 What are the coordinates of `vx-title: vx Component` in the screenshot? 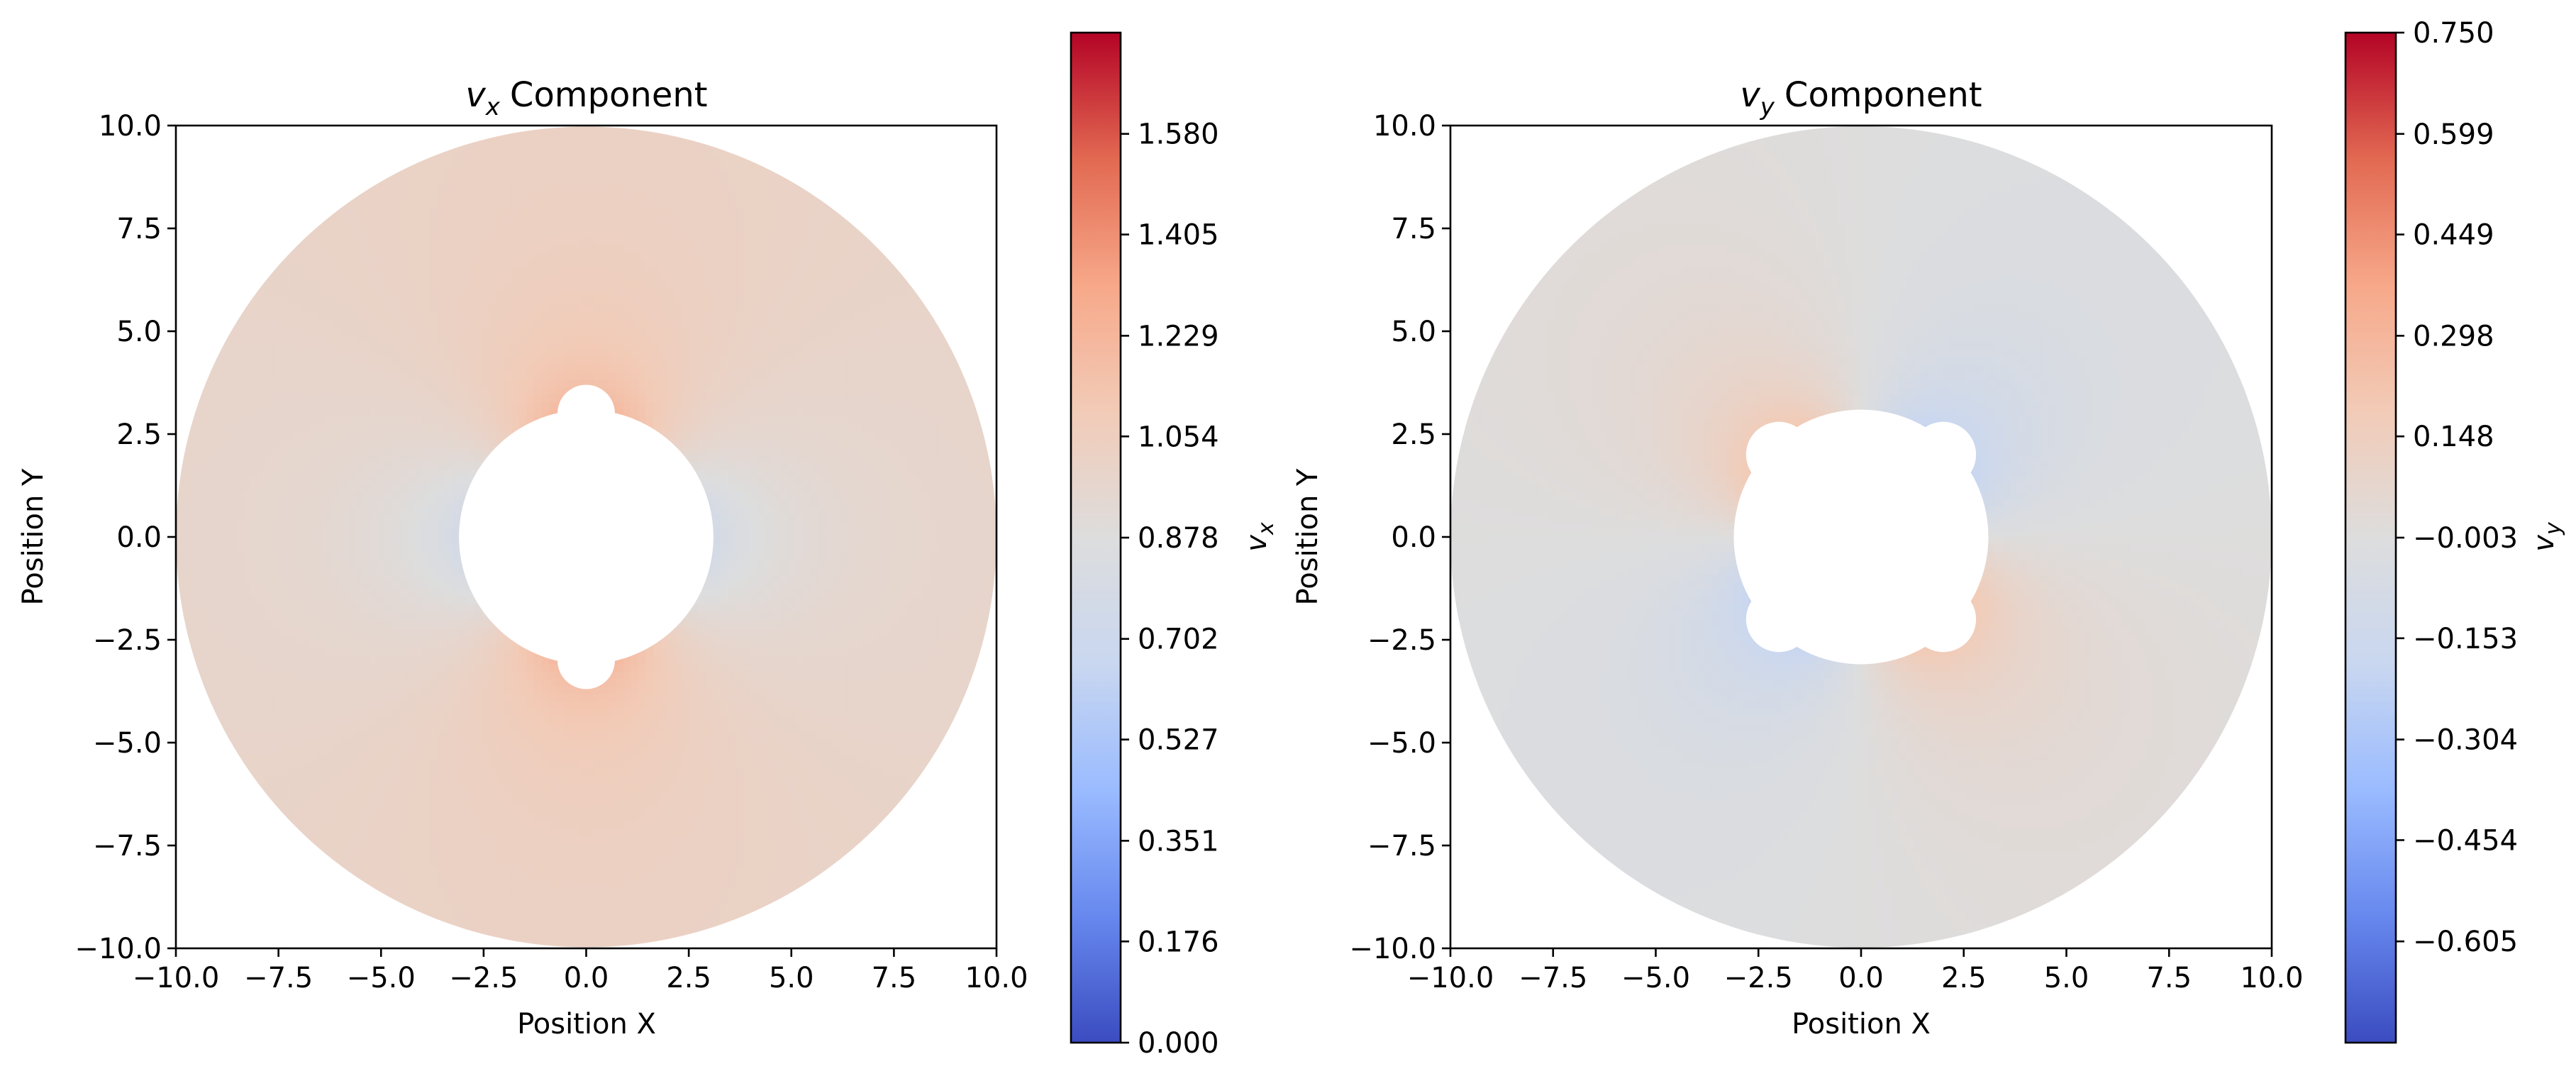 It's located at (586, 98).